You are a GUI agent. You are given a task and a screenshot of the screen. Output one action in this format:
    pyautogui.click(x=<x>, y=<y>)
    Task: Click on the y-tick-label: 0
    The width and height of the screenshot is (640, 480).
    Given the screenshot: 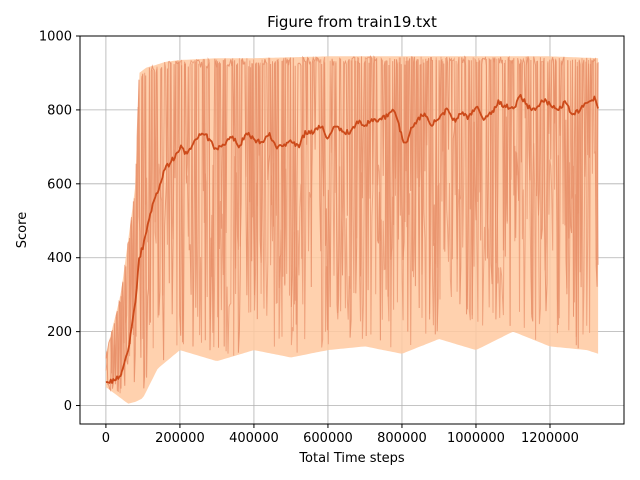 What is the action you would take?
    pyautogui.click(x=68, y=406)
    